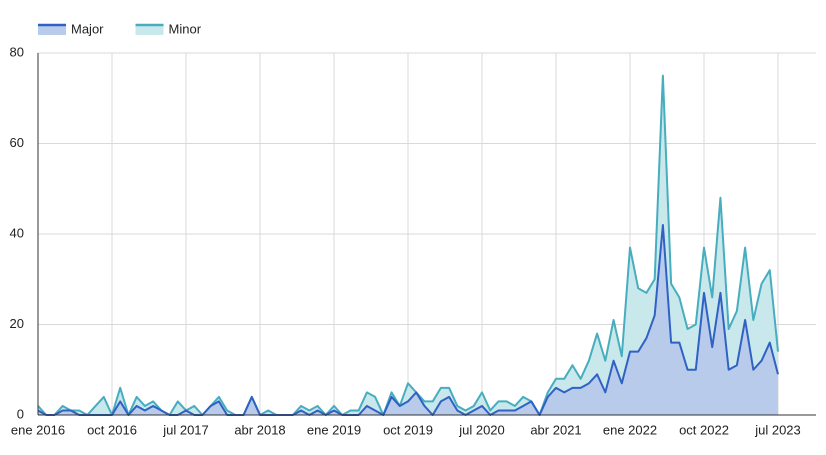  What do you see at coordinates (704, 429) in the screenshot?
I see `x-tick-label: oct 2022` at bounding box center [704, 429].